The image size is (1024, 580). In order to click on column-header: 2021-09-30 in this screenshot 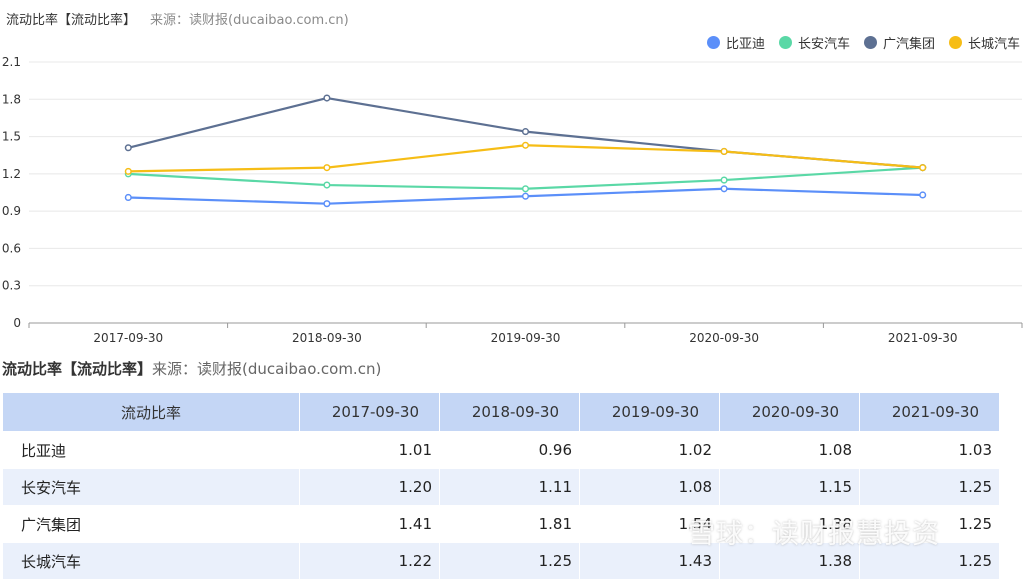, I will do `click(929, 412)`.